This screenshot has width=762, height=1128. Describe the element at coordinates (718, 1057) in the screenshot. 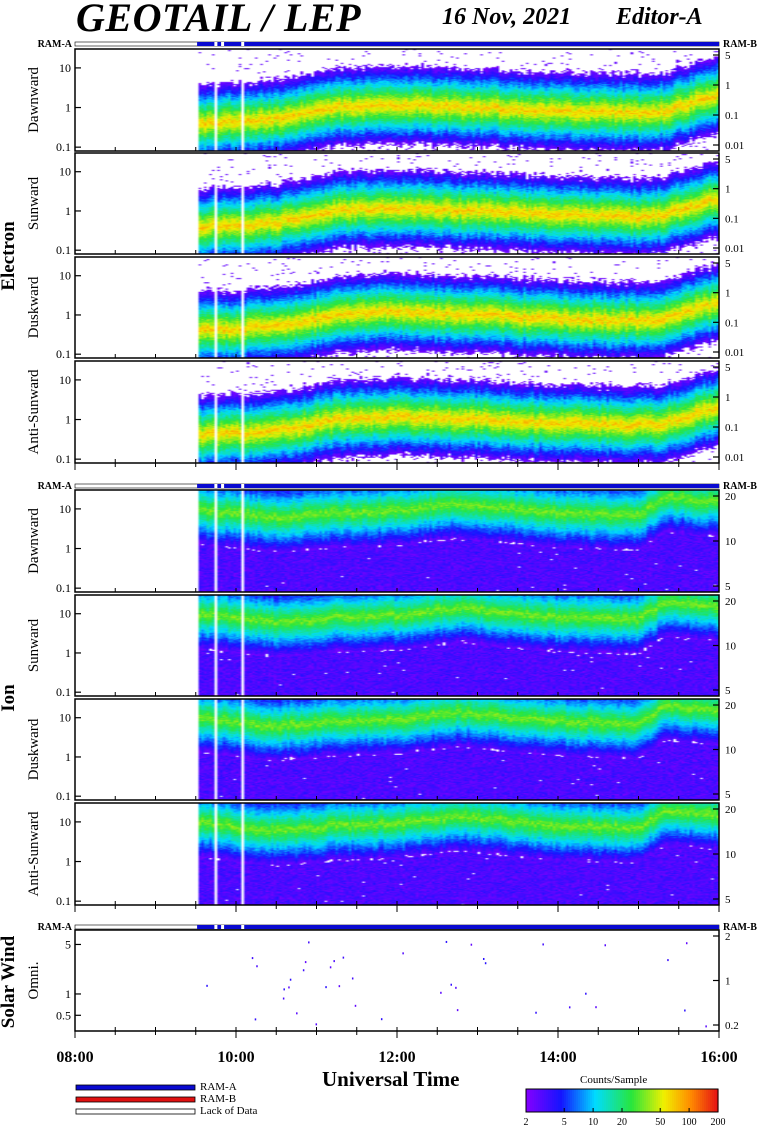

I see `x-tick-label: 16:00` at that location.